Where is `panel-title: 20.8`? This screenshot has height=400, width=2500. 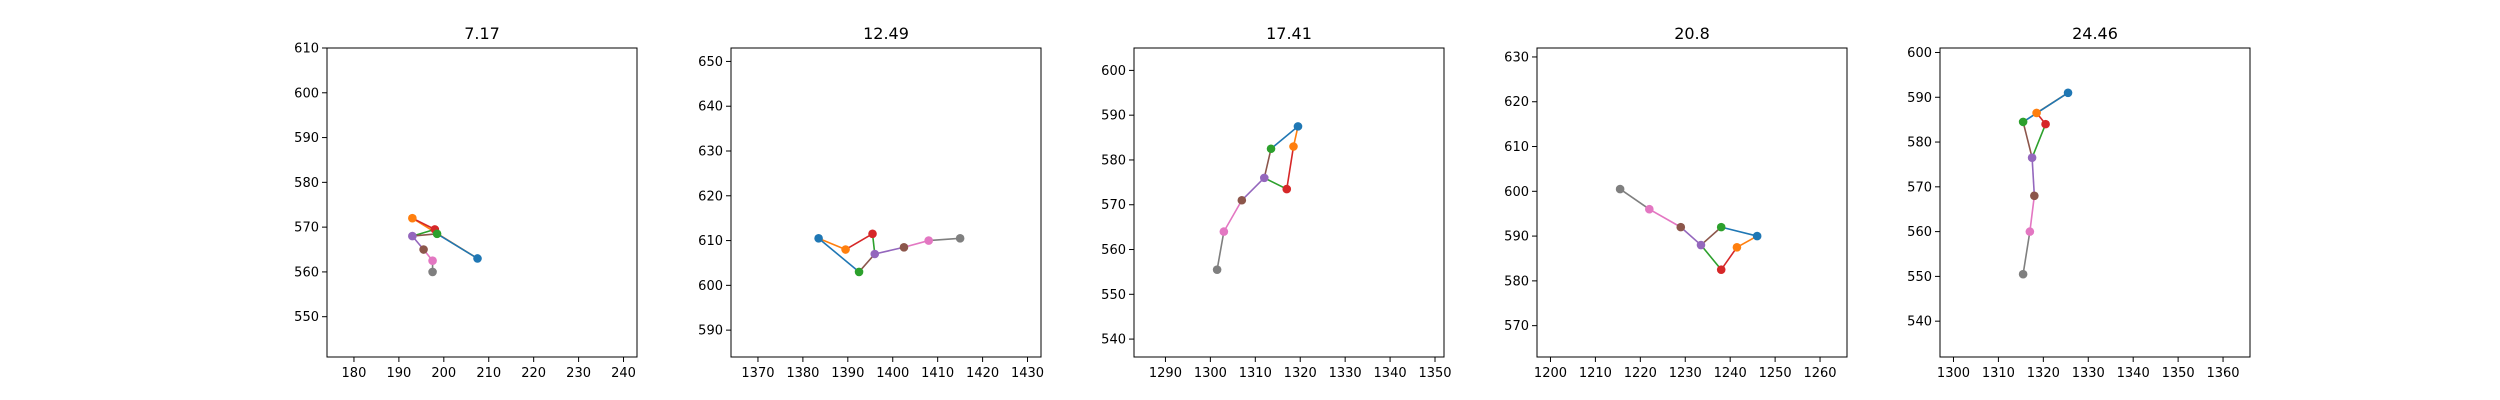 panel-title: 20.8 is located at coordinates (1692, 33).